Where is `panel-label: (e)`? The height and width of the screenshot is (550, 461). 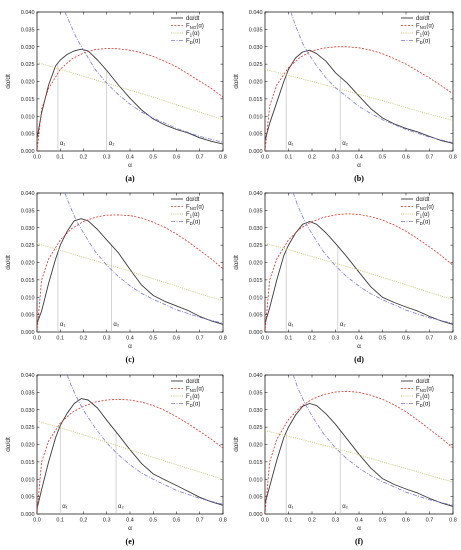
panel-label: (e) is located at coordinates (130, 541).